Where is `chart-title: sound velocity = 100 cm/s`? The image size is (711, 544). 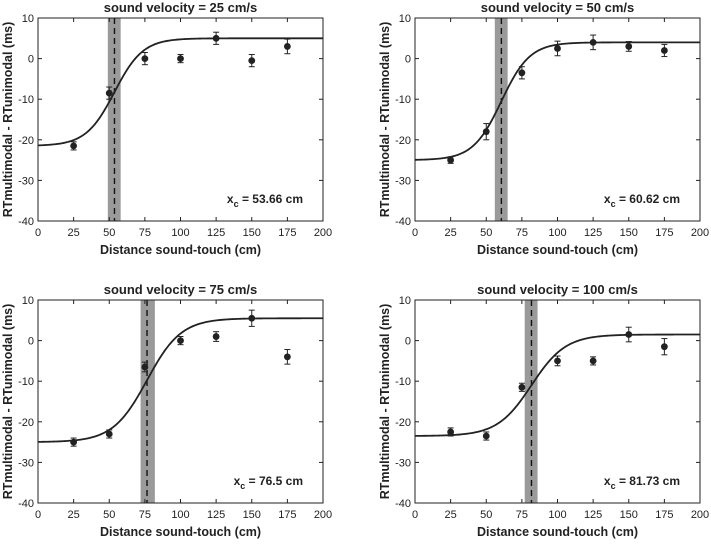
chart-title: sound velocity = 100 cm/s is located at coordinates (557, 289).